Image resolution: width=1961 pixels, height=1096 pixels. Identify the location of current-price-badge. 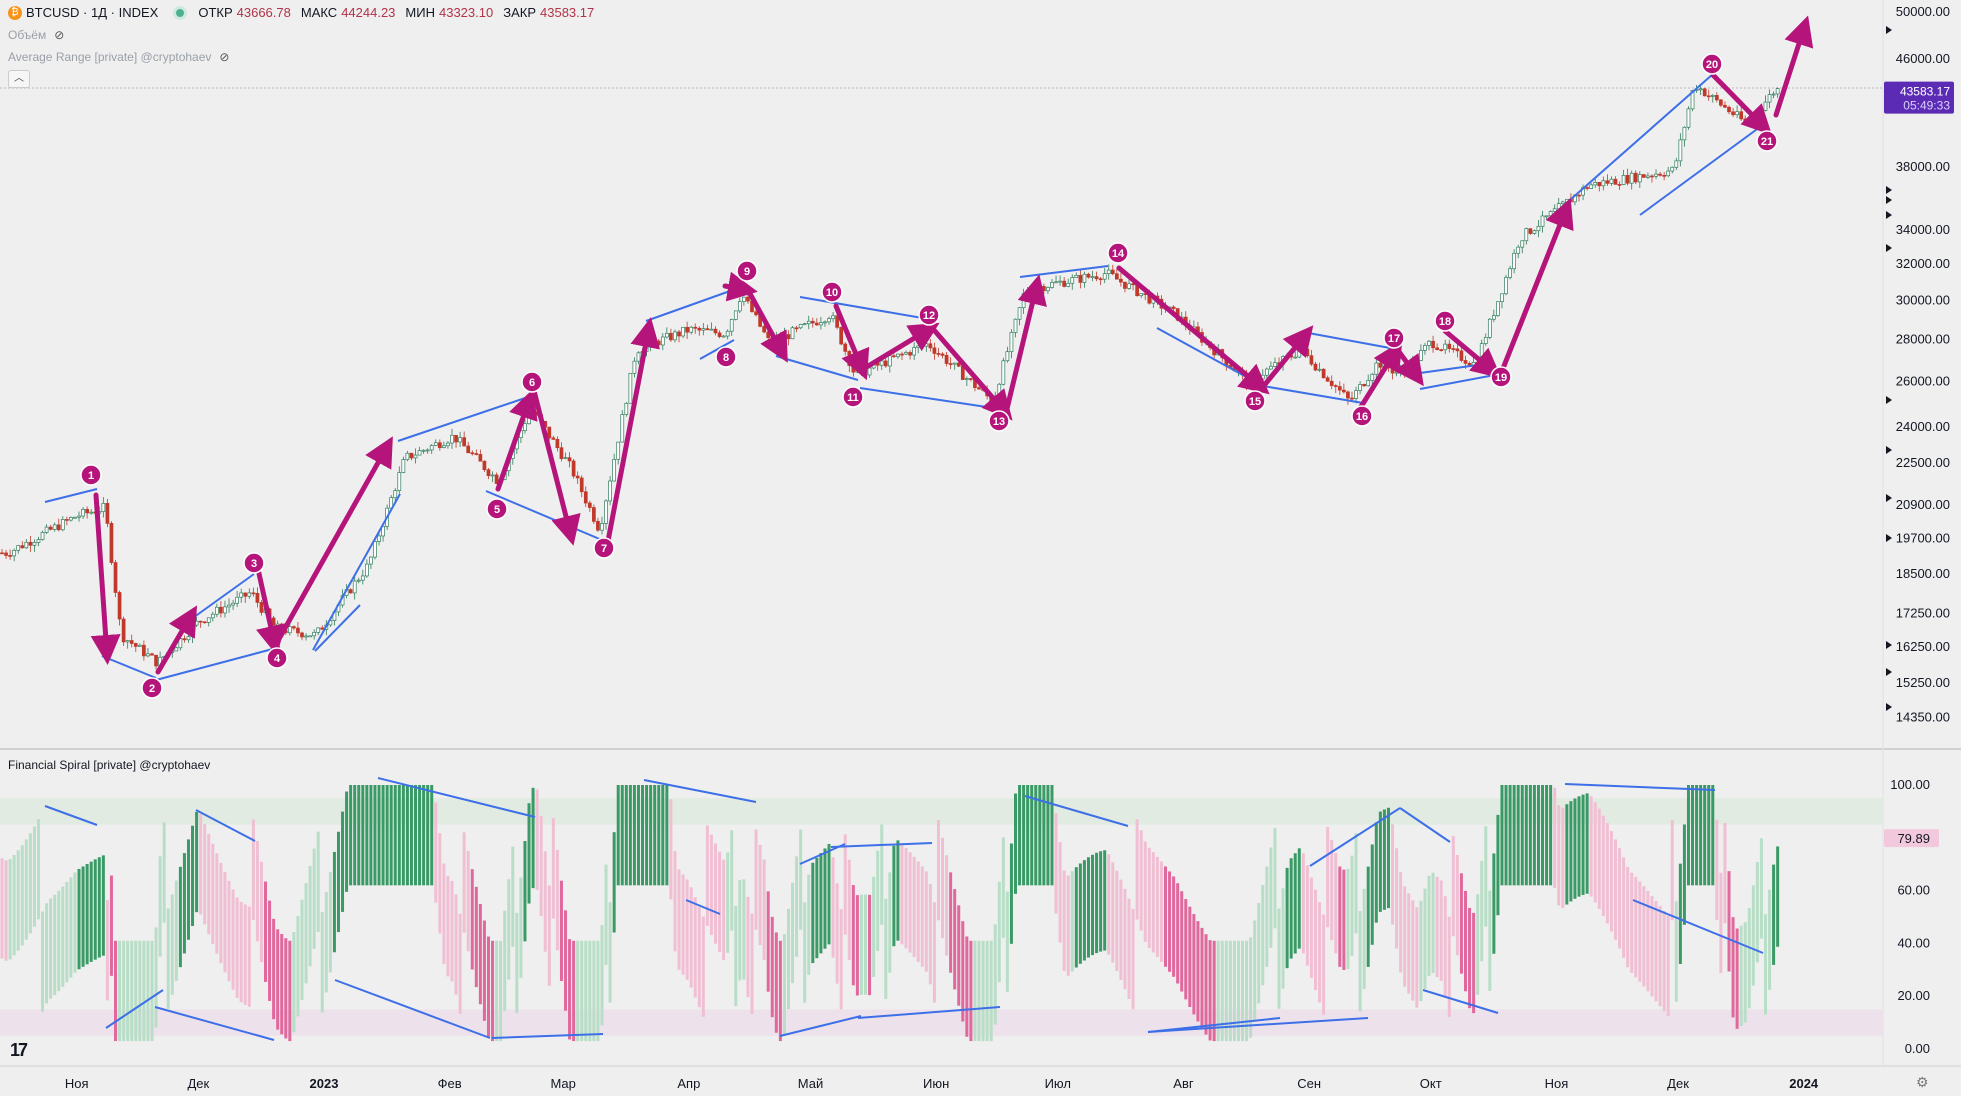
(1919, 97).